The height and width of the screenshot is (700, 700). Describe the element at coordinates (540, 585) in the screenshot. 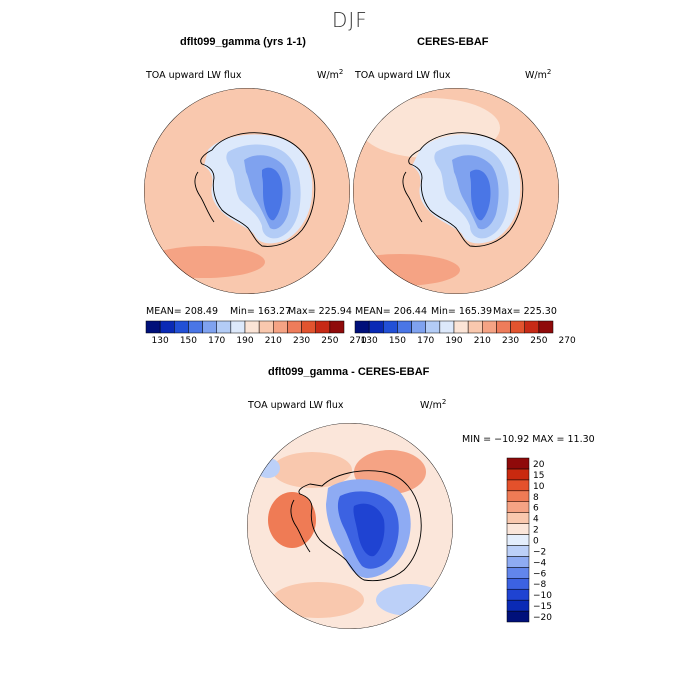

I see `diff-colorbar-tick-label: −8` at that location.